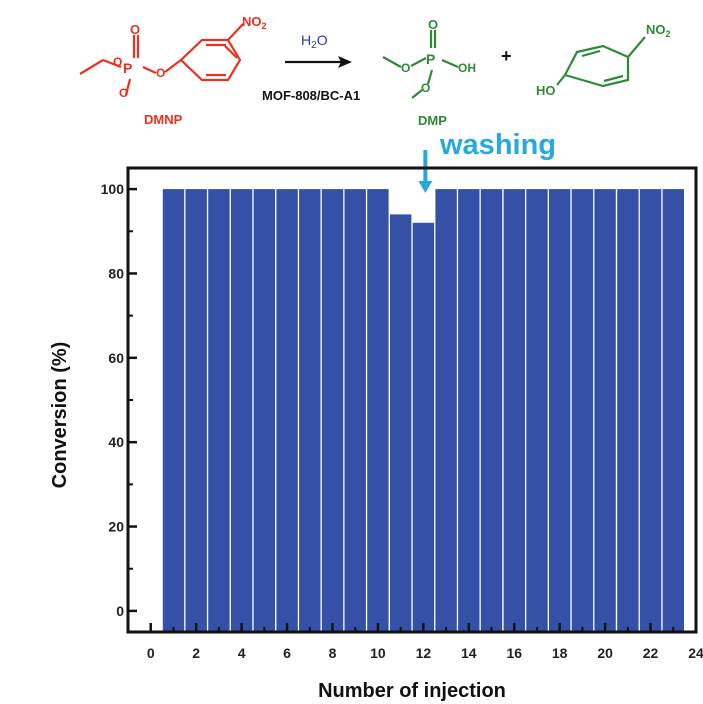 The width and height of the screenshot is (703, 704). I want to click on catalyst-label: MOF-808/BC-A1, so click(311, 95).